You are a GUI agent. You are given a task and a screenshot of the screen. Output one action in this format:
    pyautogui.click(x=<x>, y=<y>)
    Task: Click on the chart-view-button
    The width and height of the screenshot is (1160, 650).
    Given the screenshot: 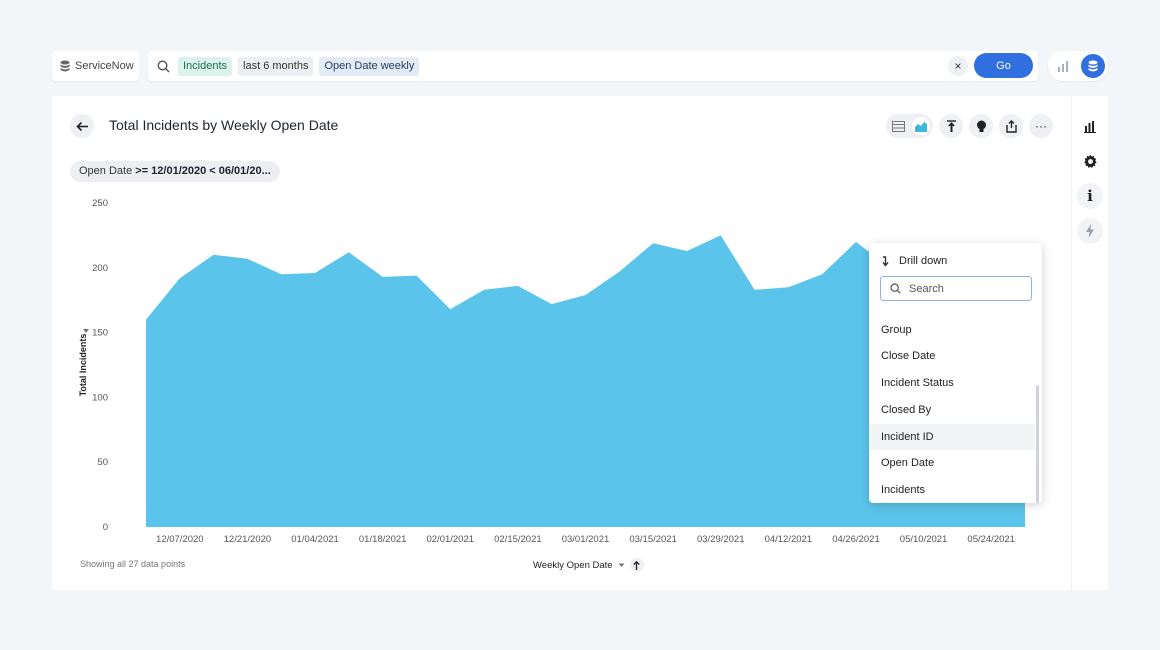 What is the action you would take?
    pyautogui.click(x=921, y=126)
    